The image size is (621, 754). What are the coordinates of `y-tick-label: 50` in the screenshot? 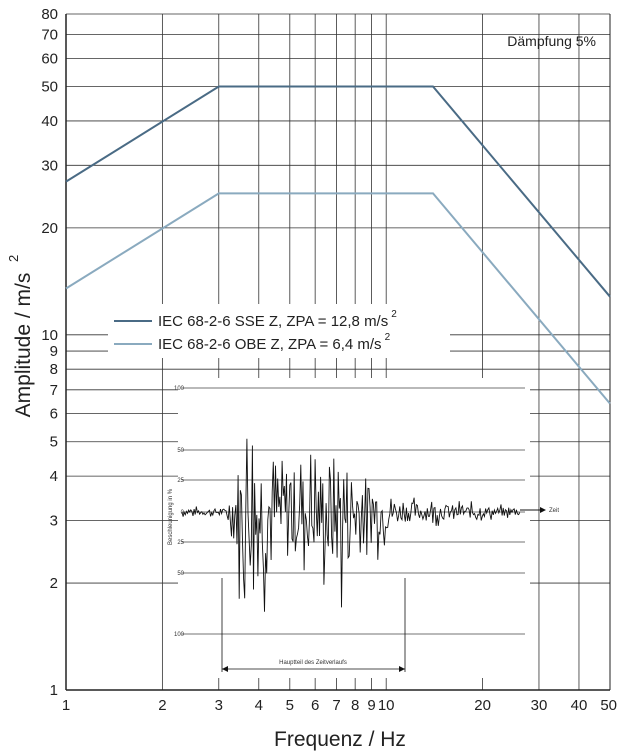 It's located at (49, 87).